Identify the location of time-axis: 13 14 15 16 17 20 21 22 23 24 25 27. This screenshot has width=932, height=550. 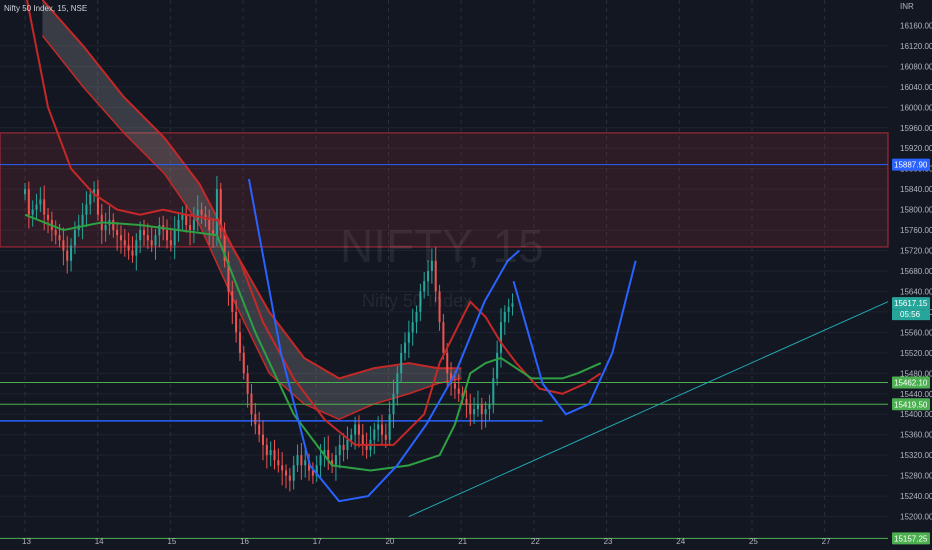
(426, 541).